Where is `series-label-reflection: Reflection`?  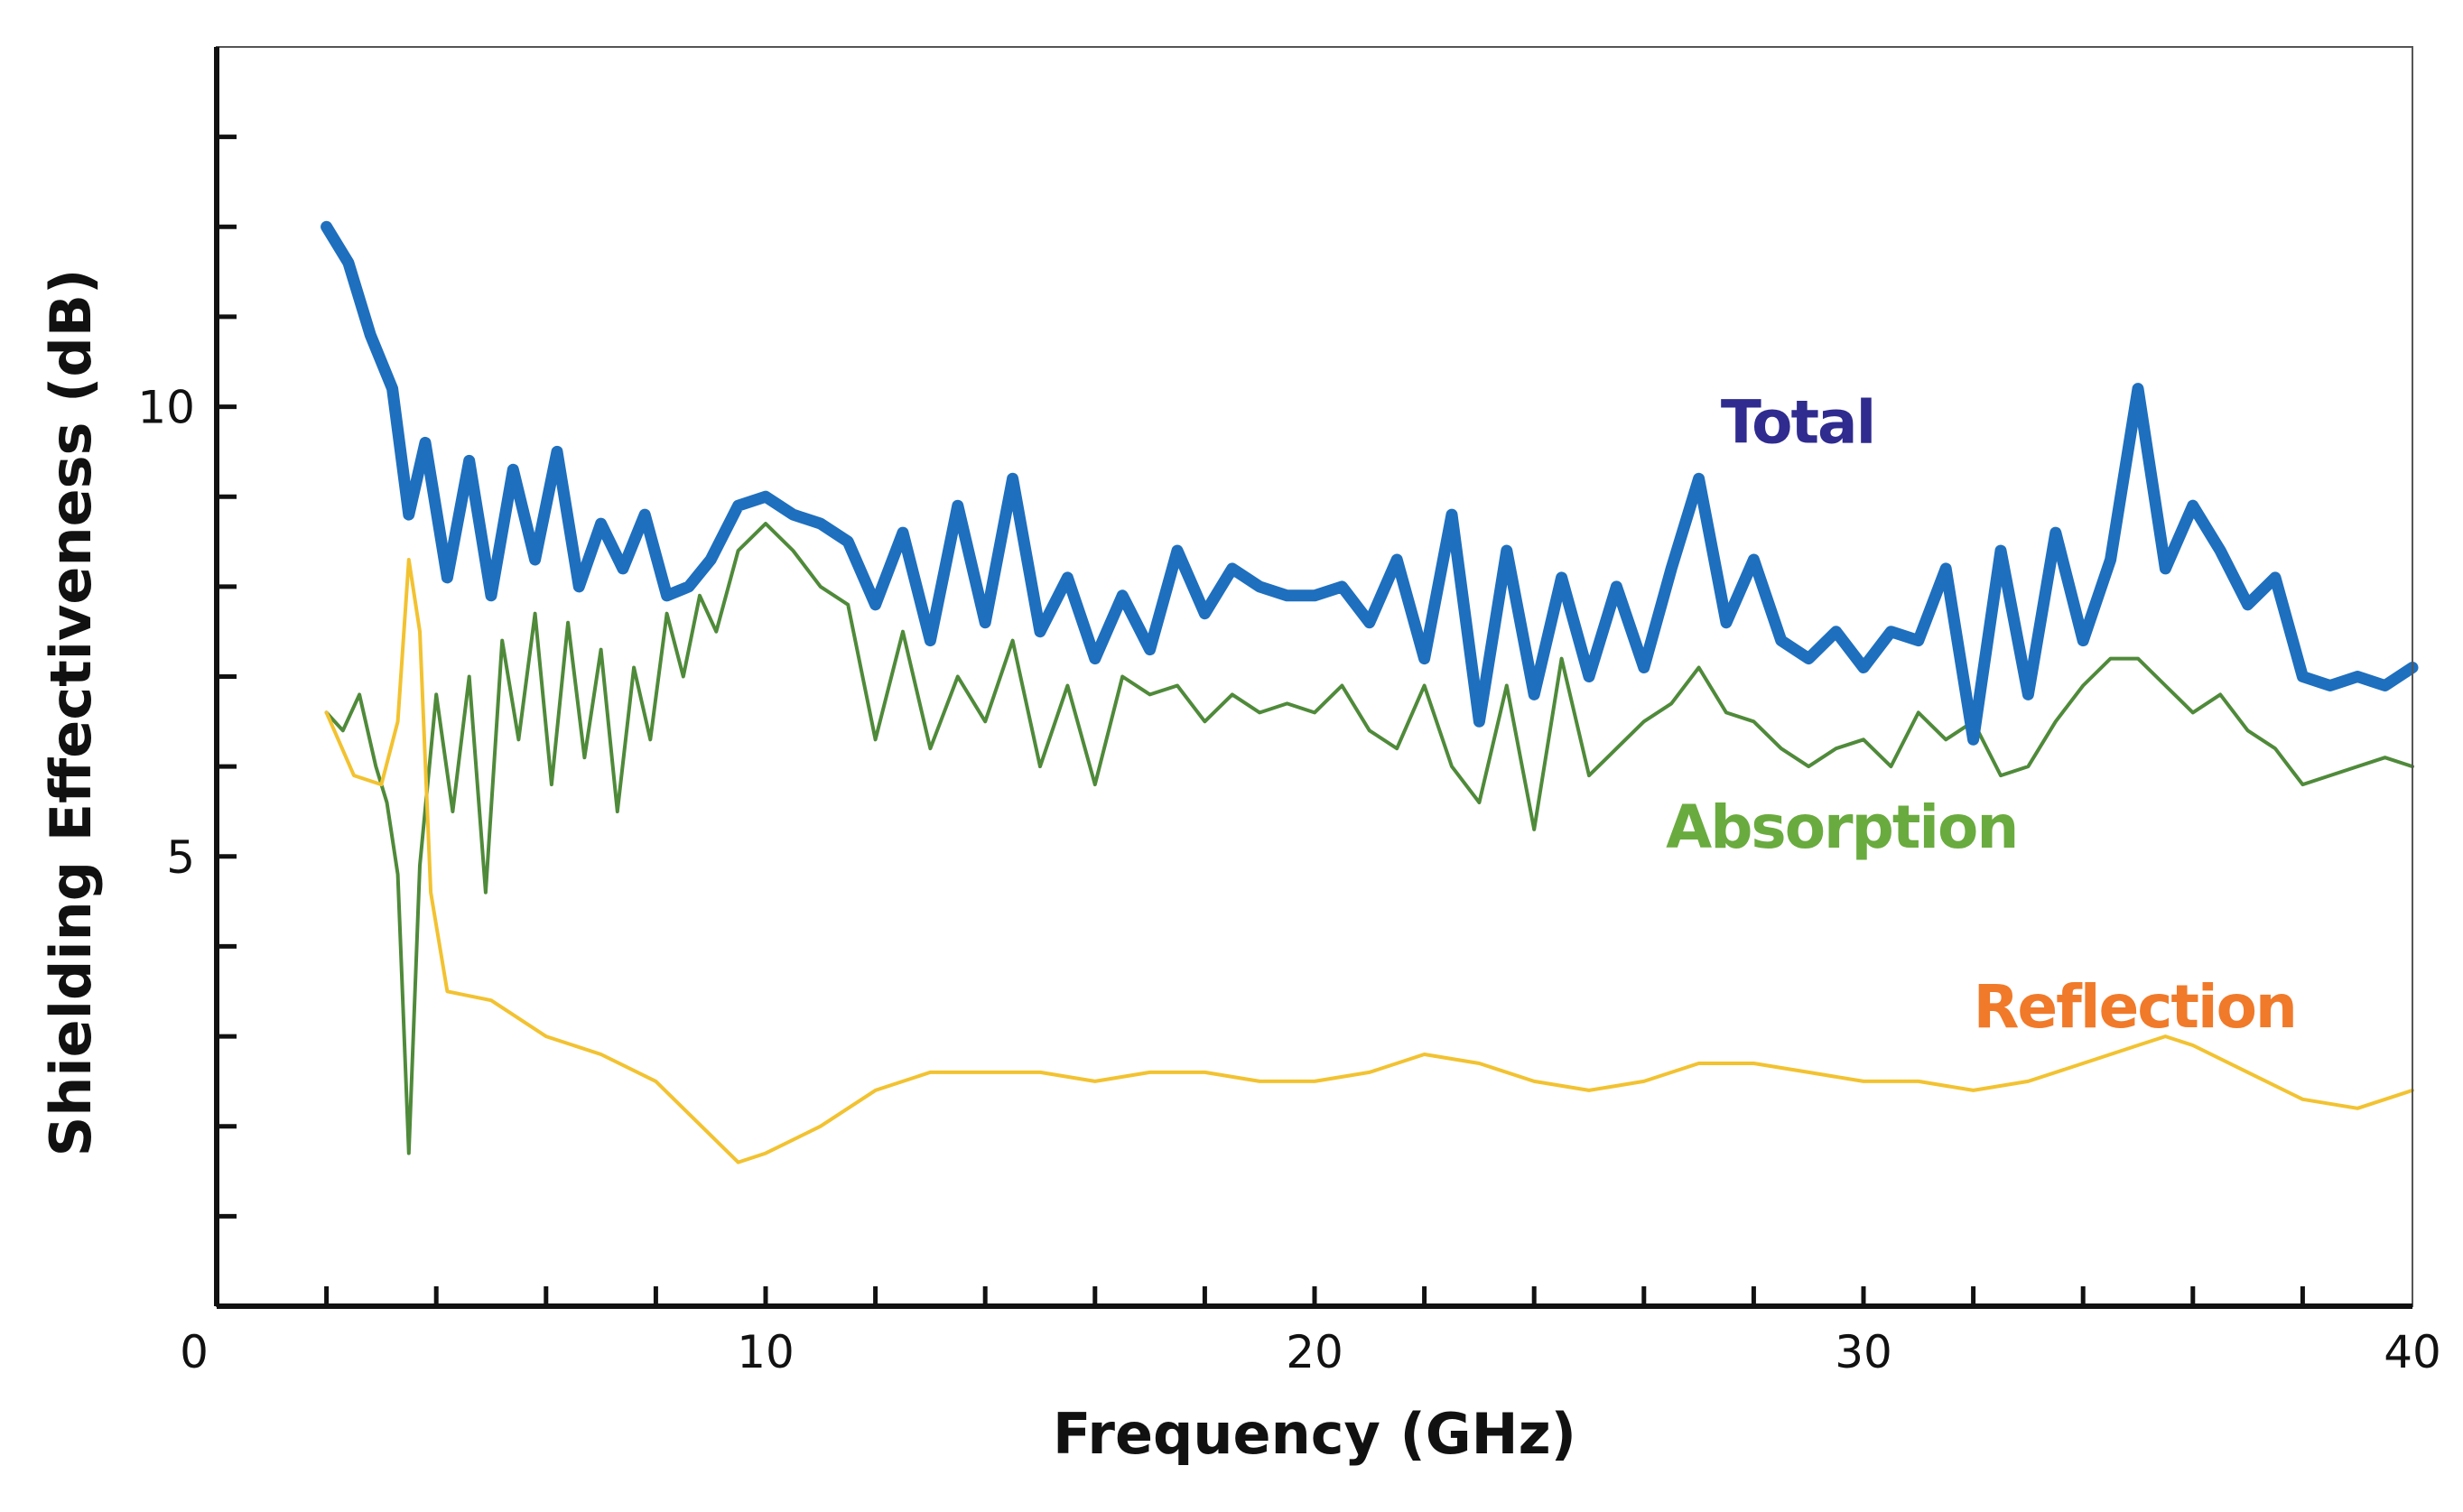 series-label-reflection: Reflection is located at coordinates (2135, 1007).